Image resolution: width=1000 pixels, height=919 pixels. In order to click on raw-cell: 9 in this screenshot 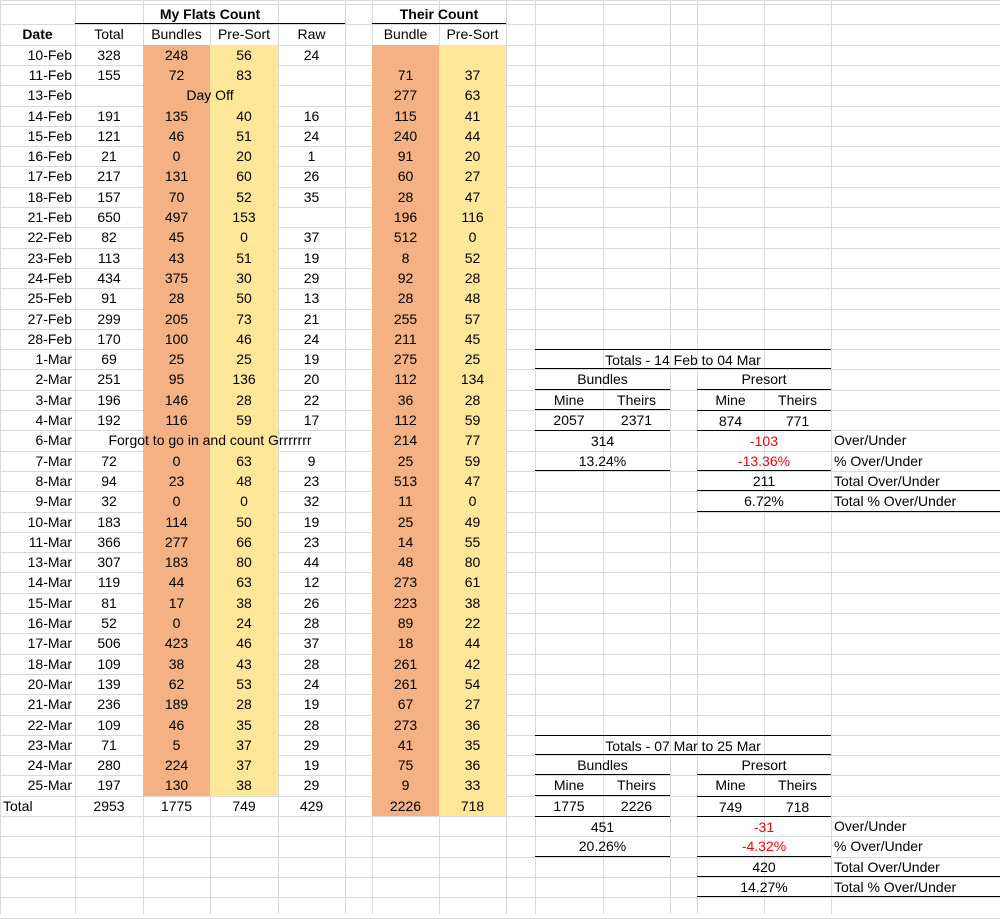, I will do `click(311, 461)`.